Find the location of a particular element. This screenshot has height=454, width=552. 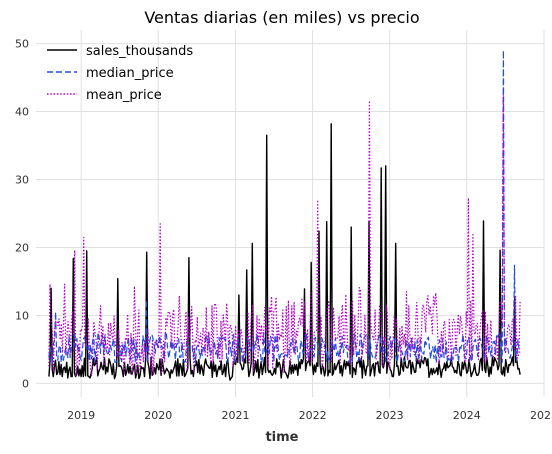

y-tick-label: 30 is located at coordinates (22, 180).